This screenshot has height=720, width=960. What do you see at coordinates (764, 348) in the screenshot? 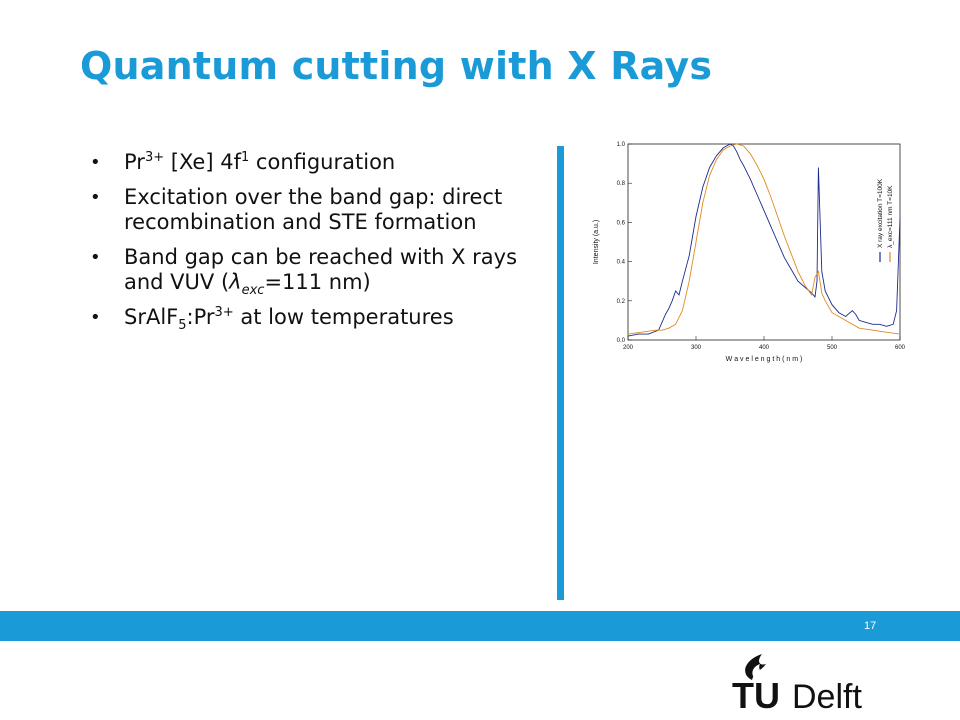
I see `x-tick-label: 400` at bounding box center [764, 348].